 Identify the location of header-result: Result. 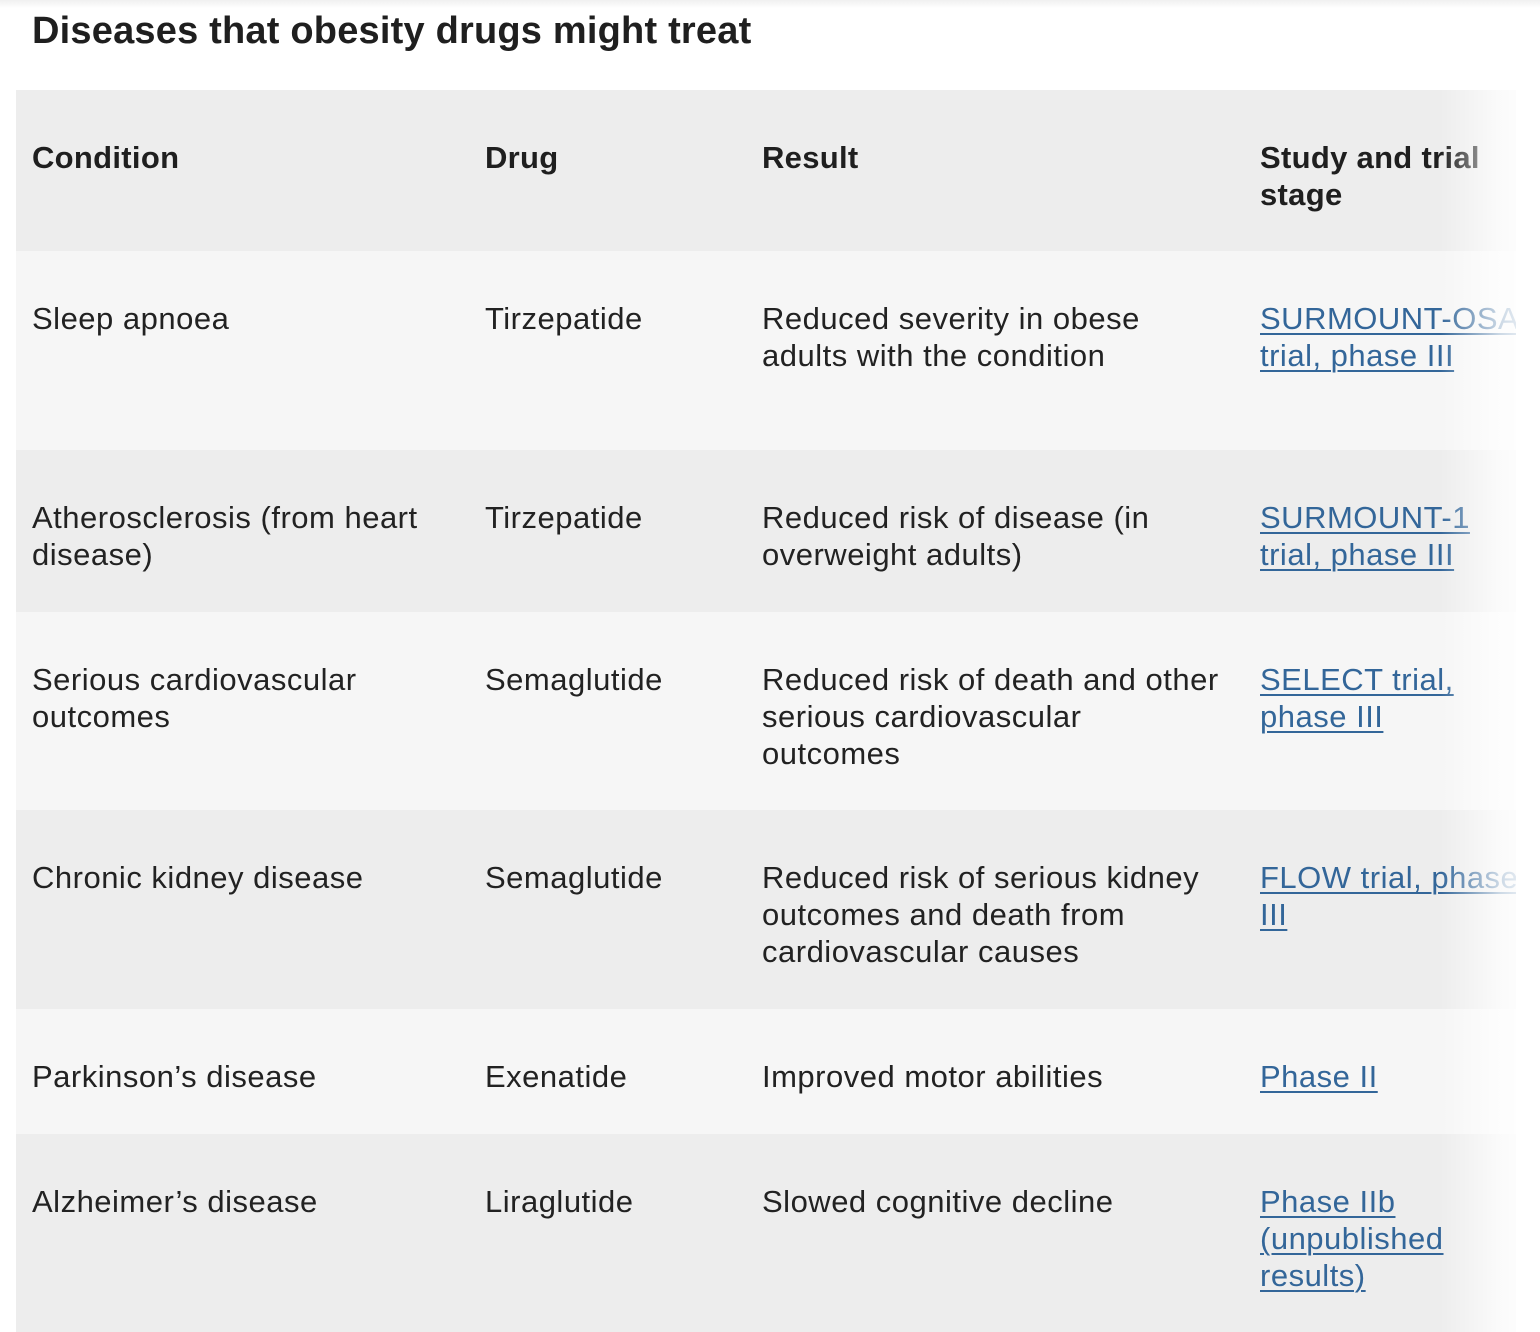
(810, 157).